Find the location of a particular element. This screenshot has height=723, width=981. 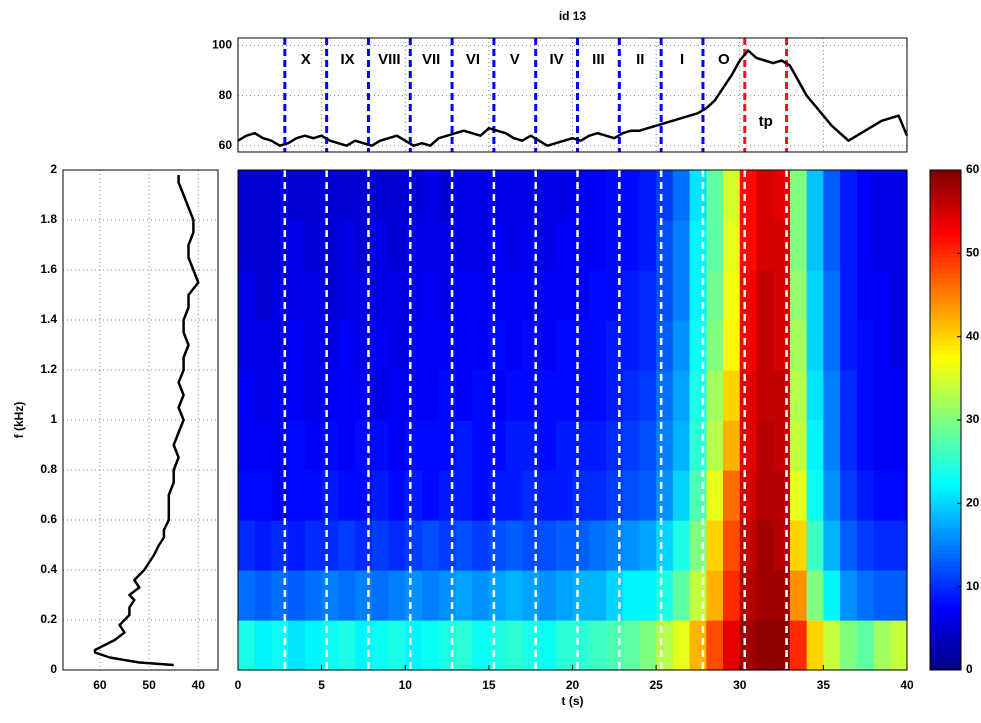

x-tick-label: 40 is located at coordinates (199, 685).